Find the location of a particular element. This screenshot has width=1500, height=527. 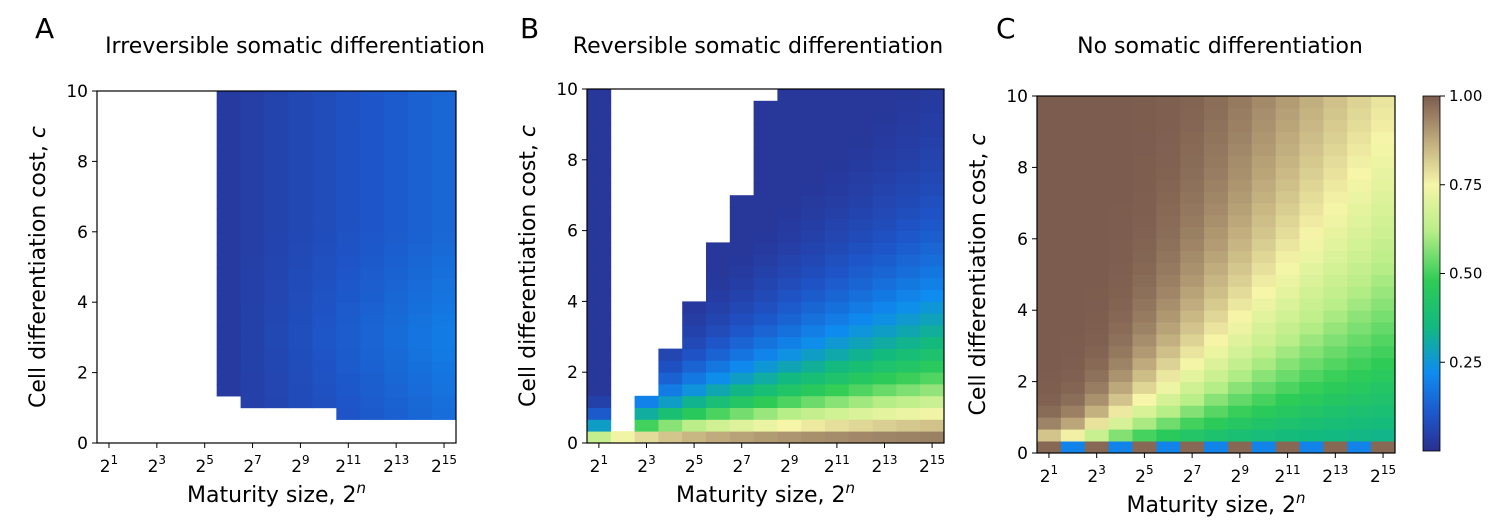

x-tick-label: 23 is located at coordinates (1096, 475).